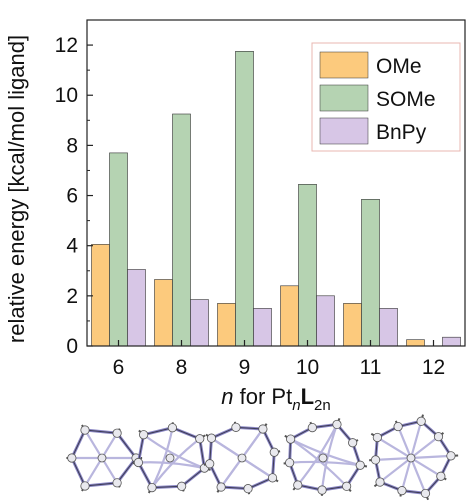 This screenshot has width=474, height=504. I want to click on y-tick-label: 8, so click(72, 145).